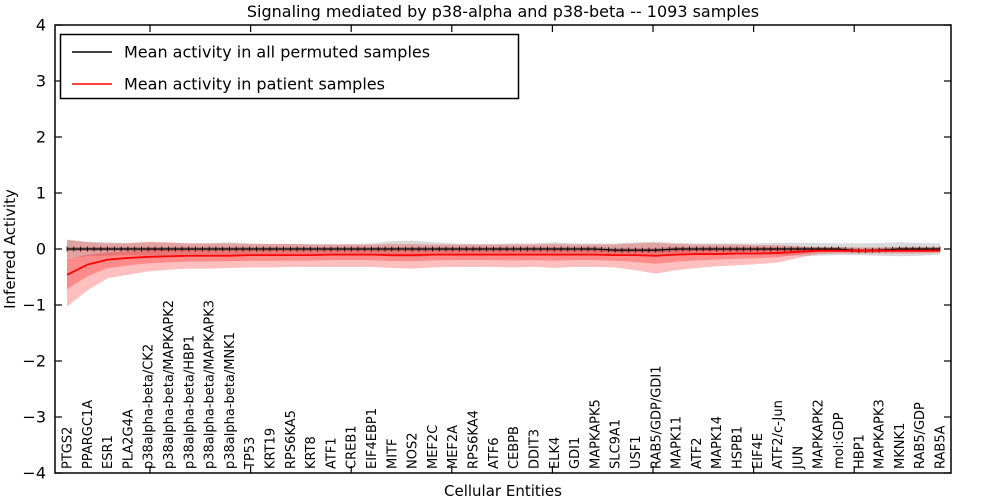 This screenshot has width=1000, height=504. What do you see at coordinates (10, 249) in the screenshot?
I see `y-axis-label: Inferred Activity` at bounding box center [10, 249].